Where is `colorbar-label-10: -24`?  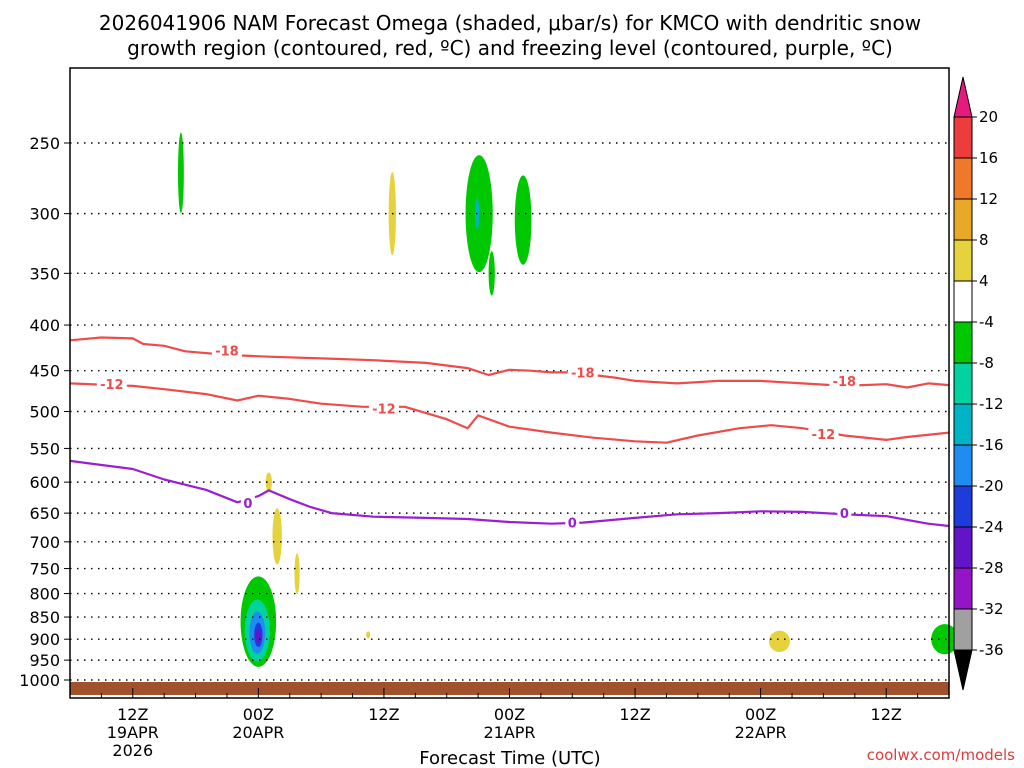 colorbar-label-10: -24 is located at coordinates (991, 527).